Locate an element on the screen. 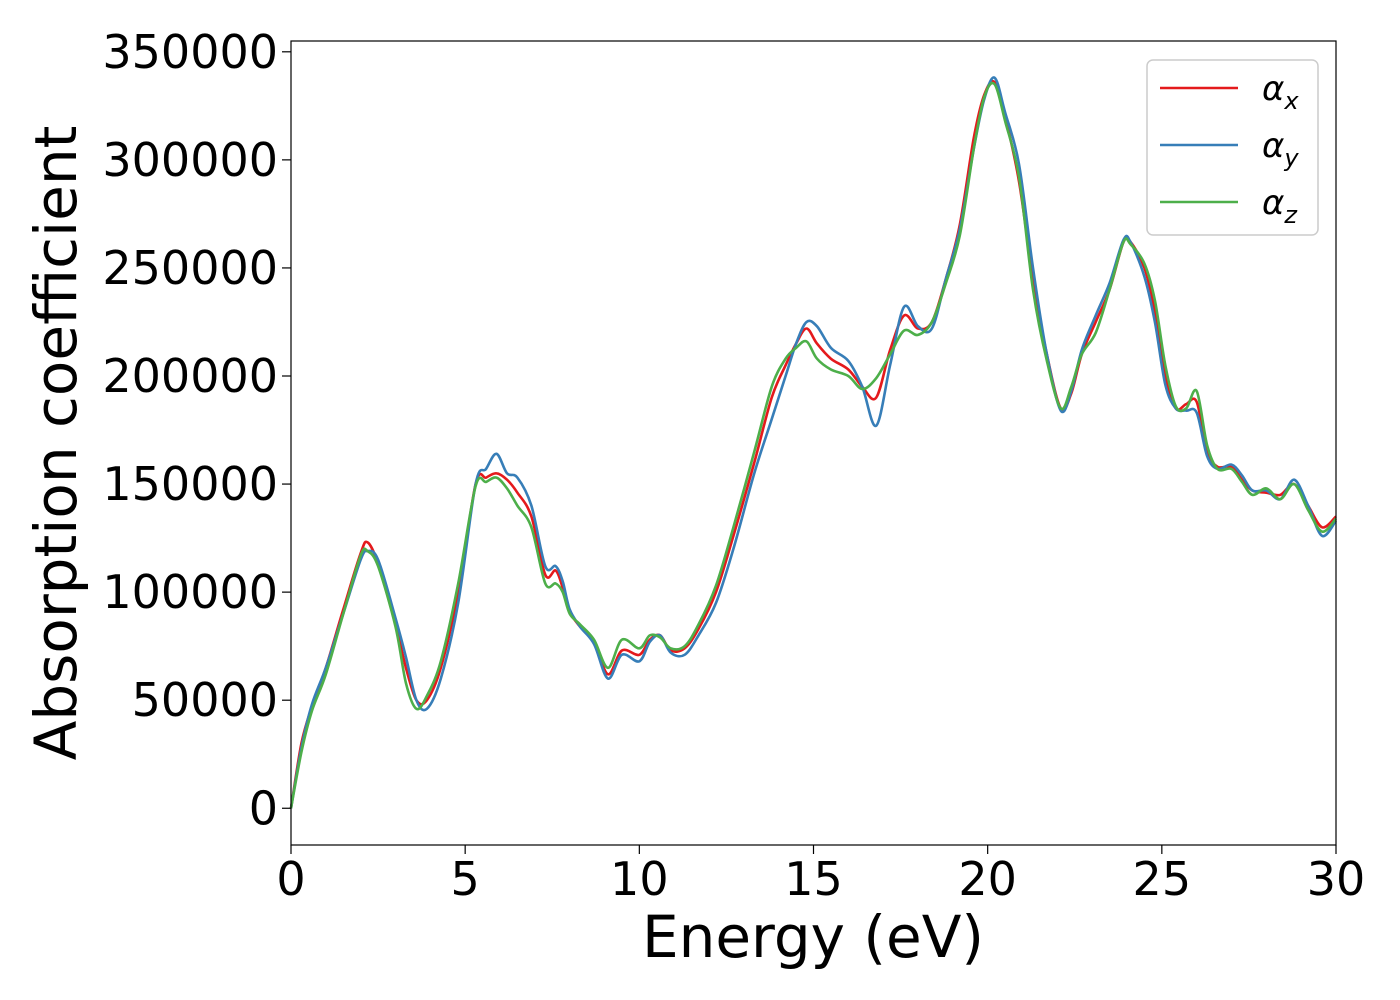 The image size is (1400, 1000). y-tick-label: 0 is located at coordinates (263, 808).